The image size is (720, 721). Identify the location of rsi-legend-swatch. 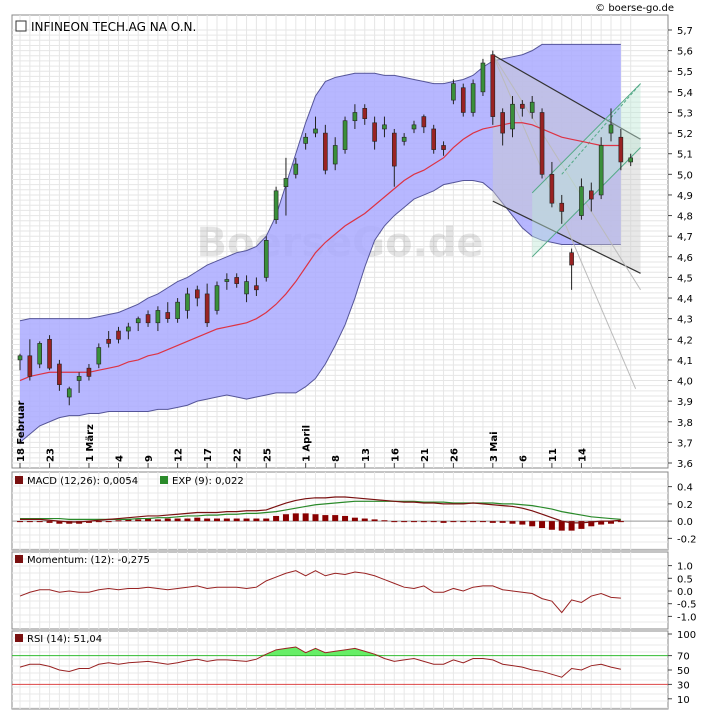
(19, 638).